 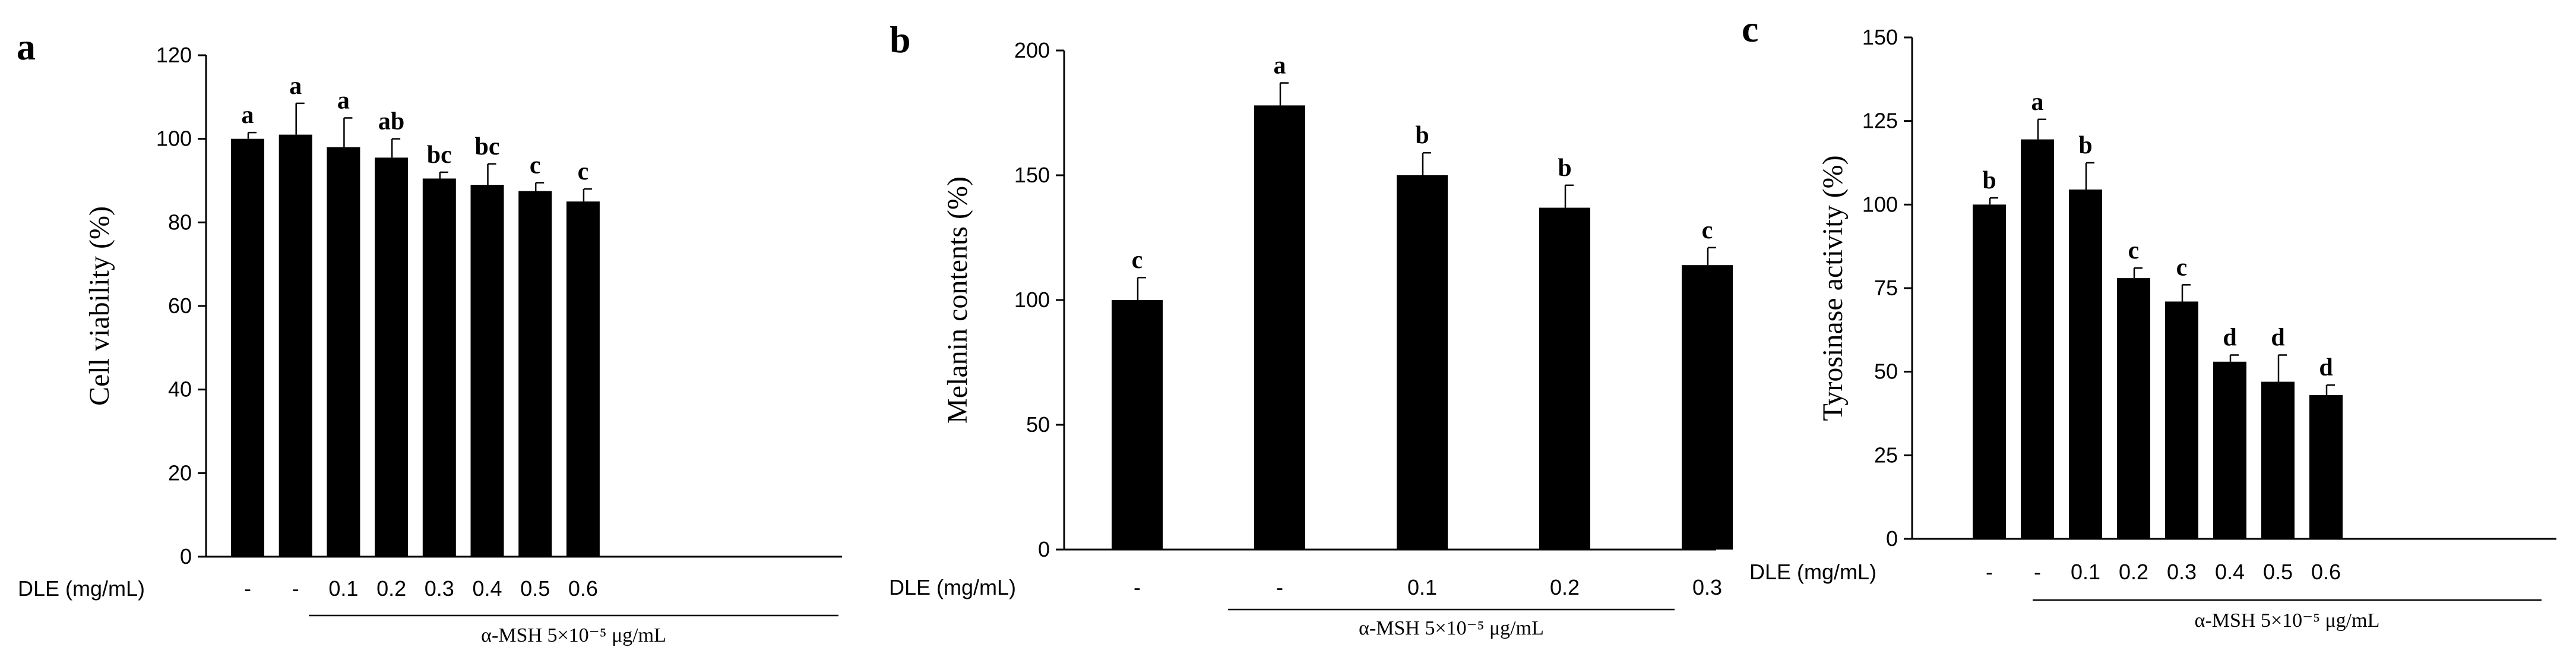 I want to click on y-axis-label: Tyrosinase activity (%), so click(x=1833, y=288).